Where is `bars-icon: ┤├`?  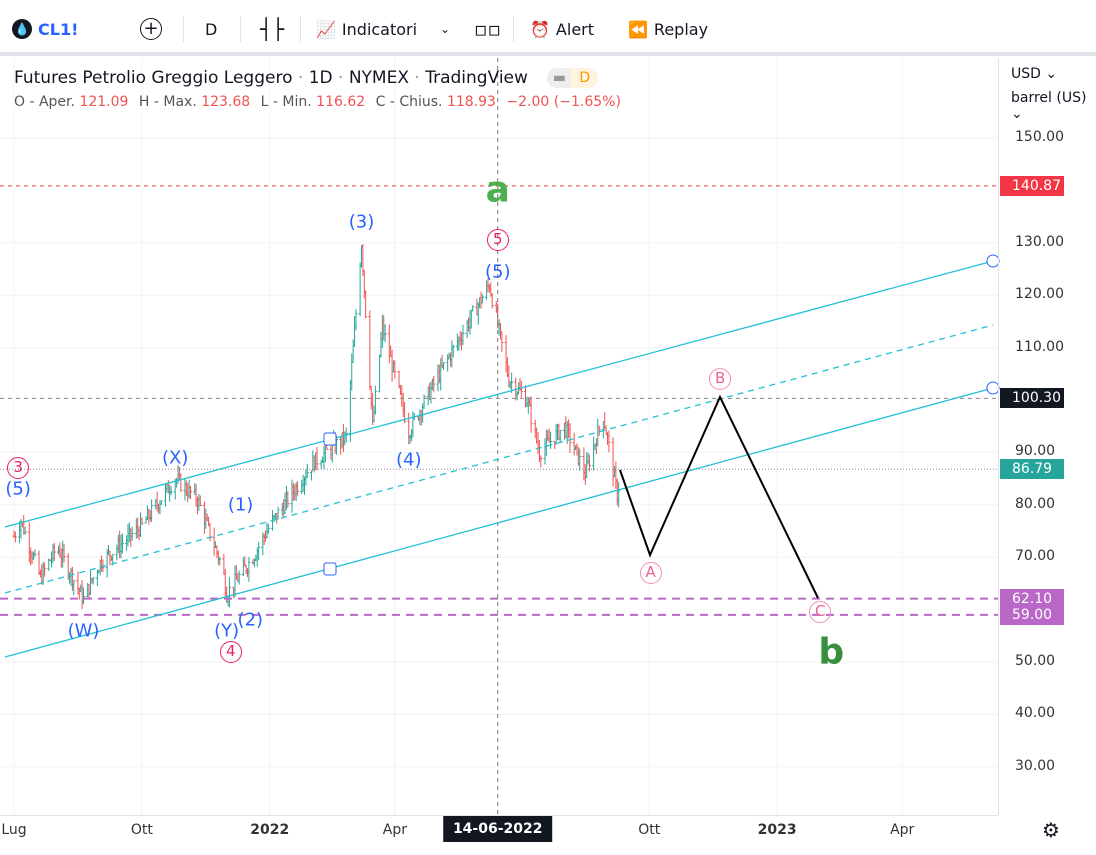
bars-icon: ┤├ is located at coordinates (272, 29).